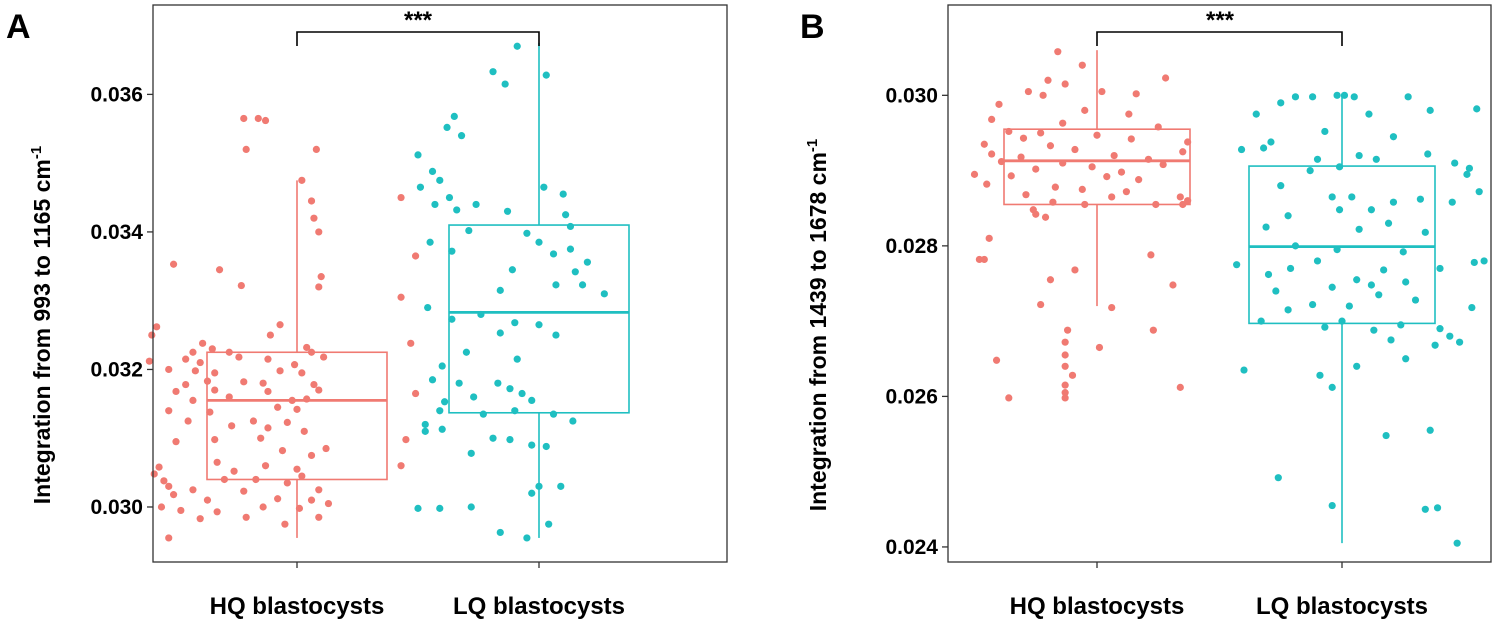 This screenshot has height=624, width=1500. I want to click on whiskers, so click(418, 290).